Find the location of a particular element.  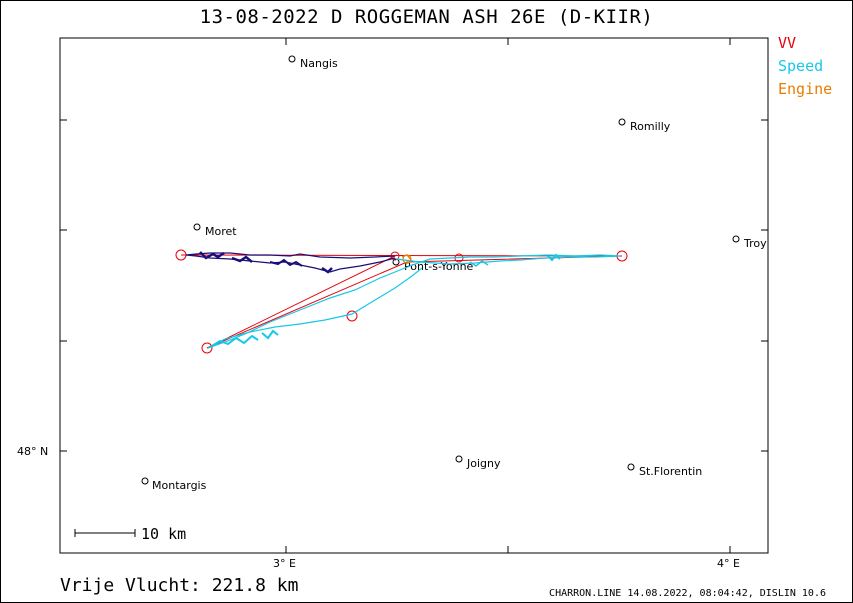

navy-track-polyline is located at coordinates (290, 262).